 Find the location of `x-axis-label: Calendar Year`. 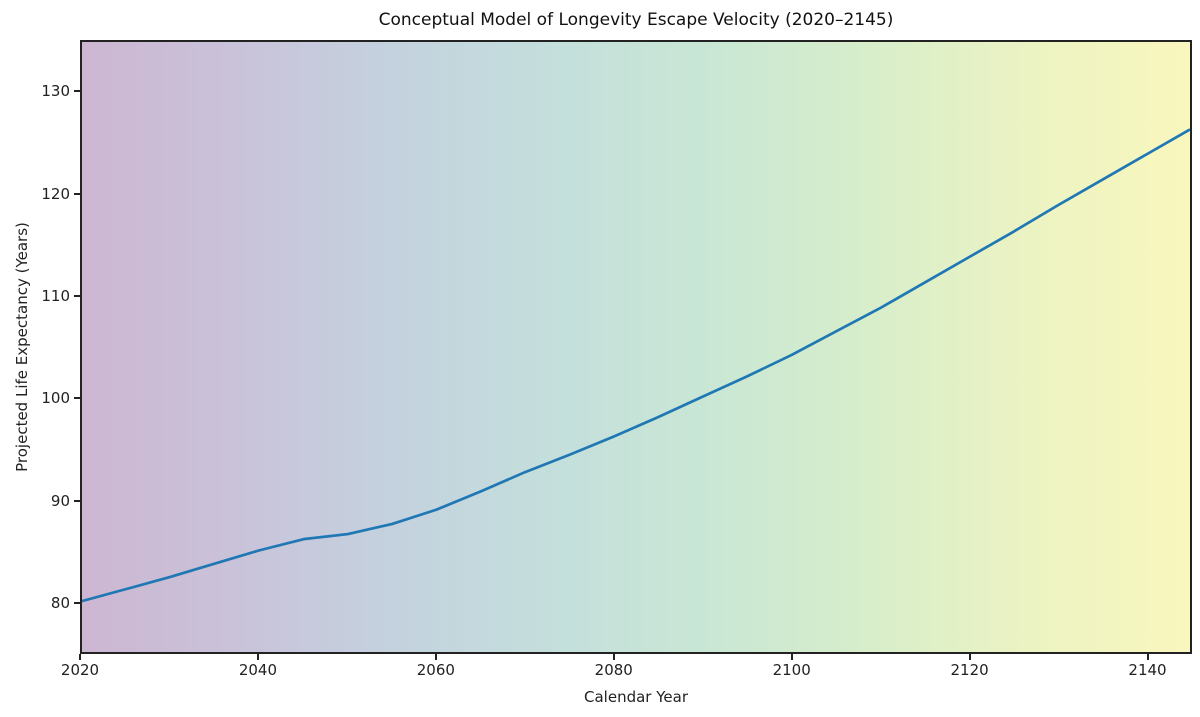

x-axis-label: Calendar Year is located at coordinates (636, 697).